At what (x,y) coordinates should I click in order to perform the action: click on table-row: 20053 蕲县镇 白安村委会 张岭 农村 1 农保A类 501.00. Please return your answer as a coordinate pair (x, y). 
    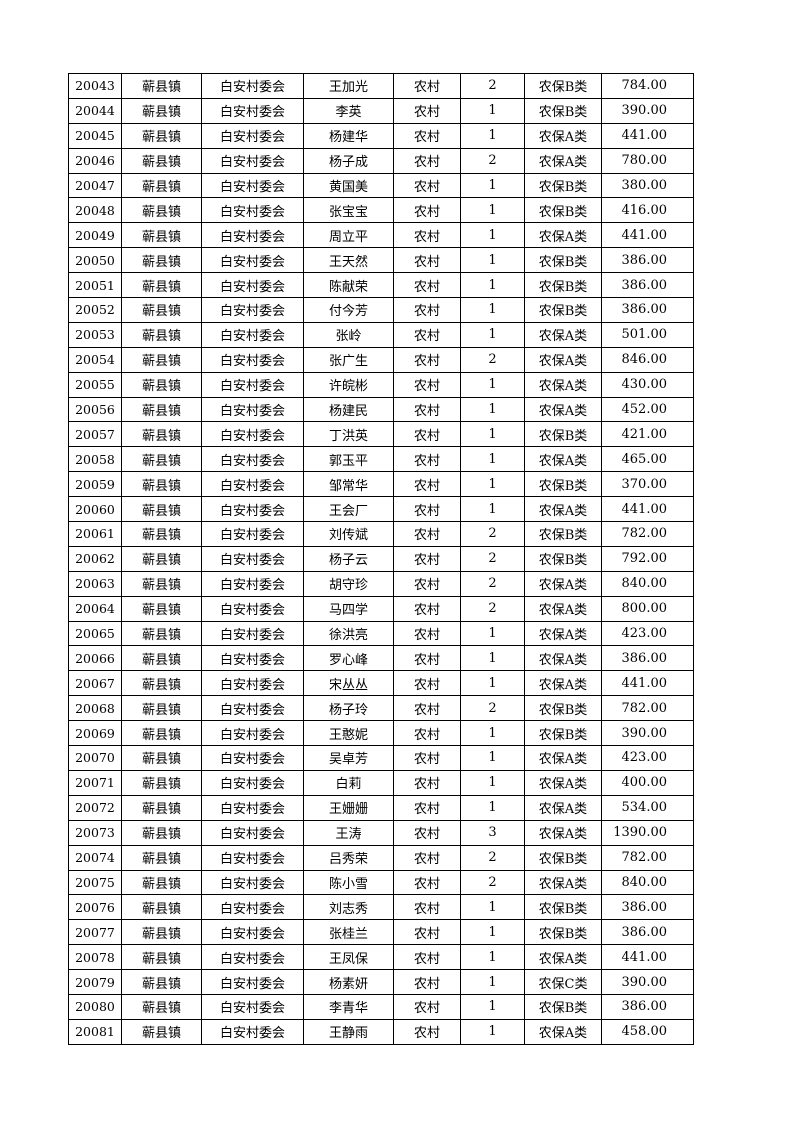
    Looking at the image, I should click on (381, 334).